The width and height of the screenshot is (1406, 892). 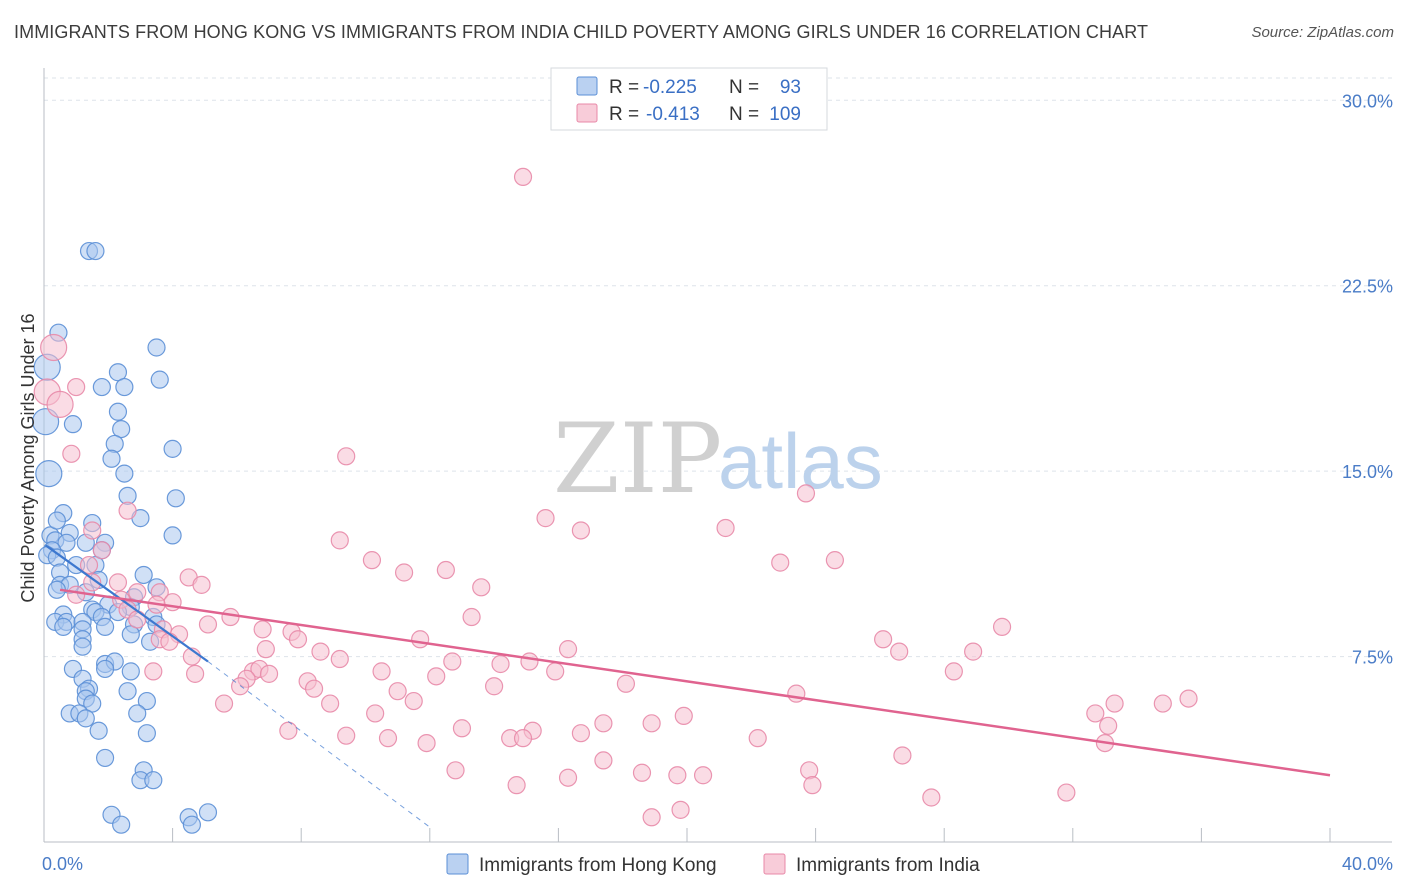 I want to click on x-tick-label-1: 40.0%, so click(x=1367, y=864).